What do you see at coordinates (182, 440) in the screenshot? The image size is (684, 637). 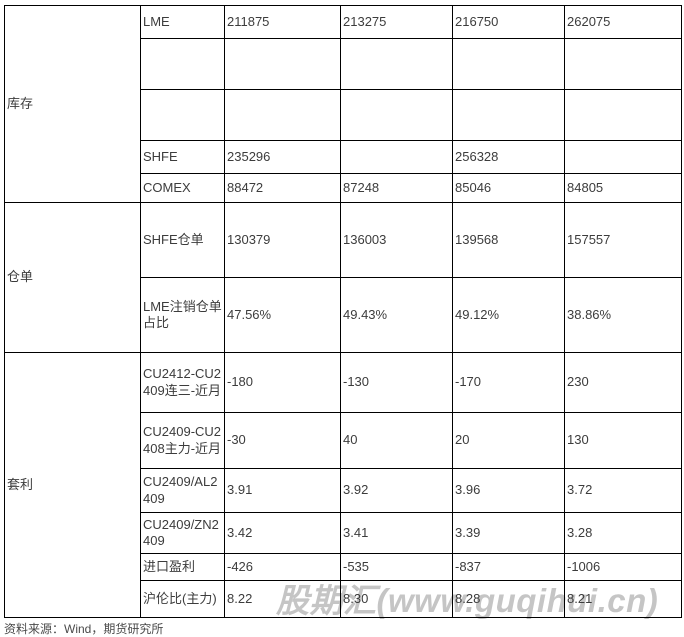 I see `row-label-cell: CU2409-CU2408主力-近月` at bounding box center [182, 440].